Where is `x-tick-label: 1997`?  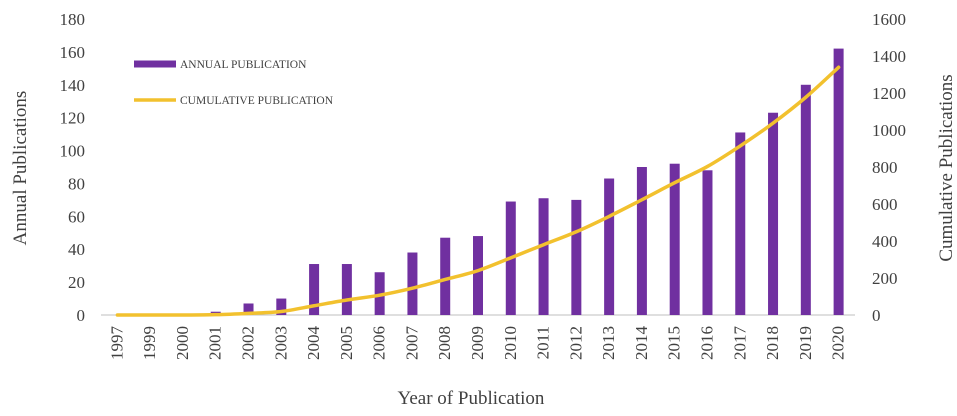 x-tick-label: 1997 is located at coordinates (116, 343).